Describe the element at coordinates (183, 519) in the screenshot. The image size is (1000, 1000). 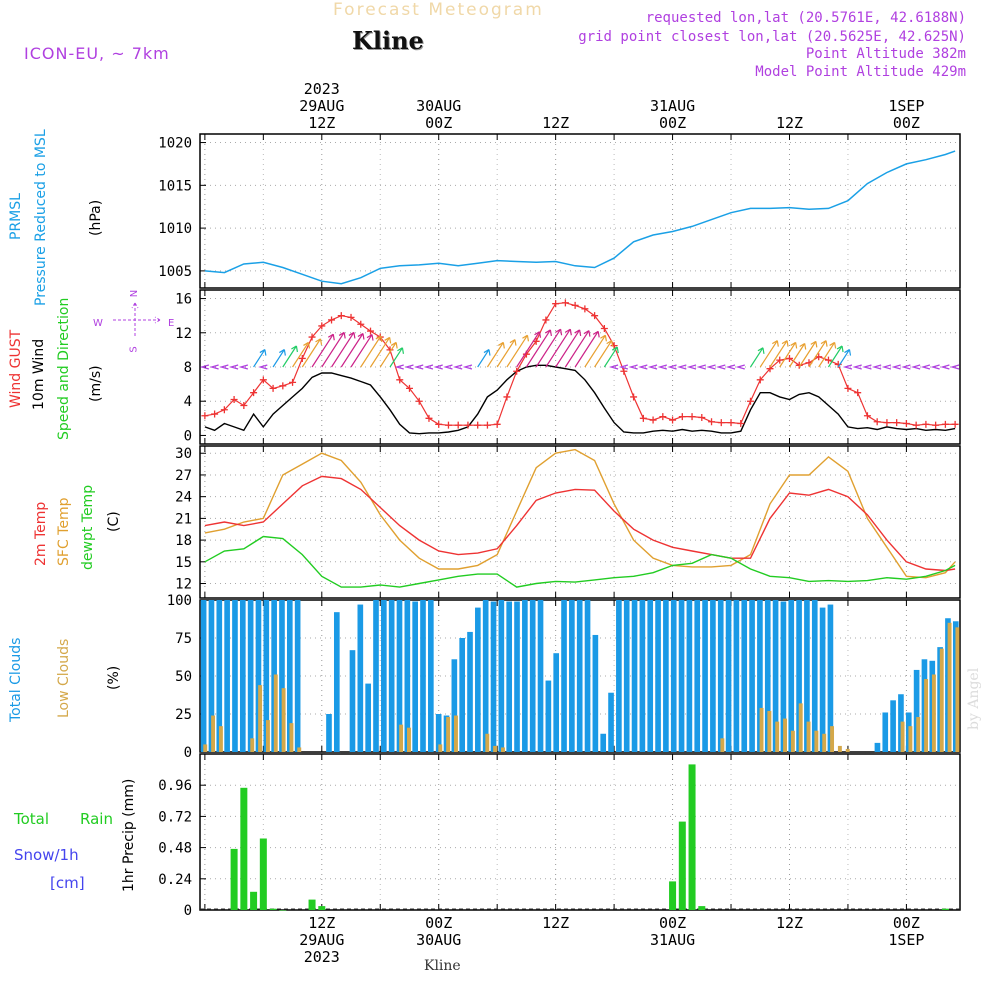
I see `y-tick-label: 21` at that location.